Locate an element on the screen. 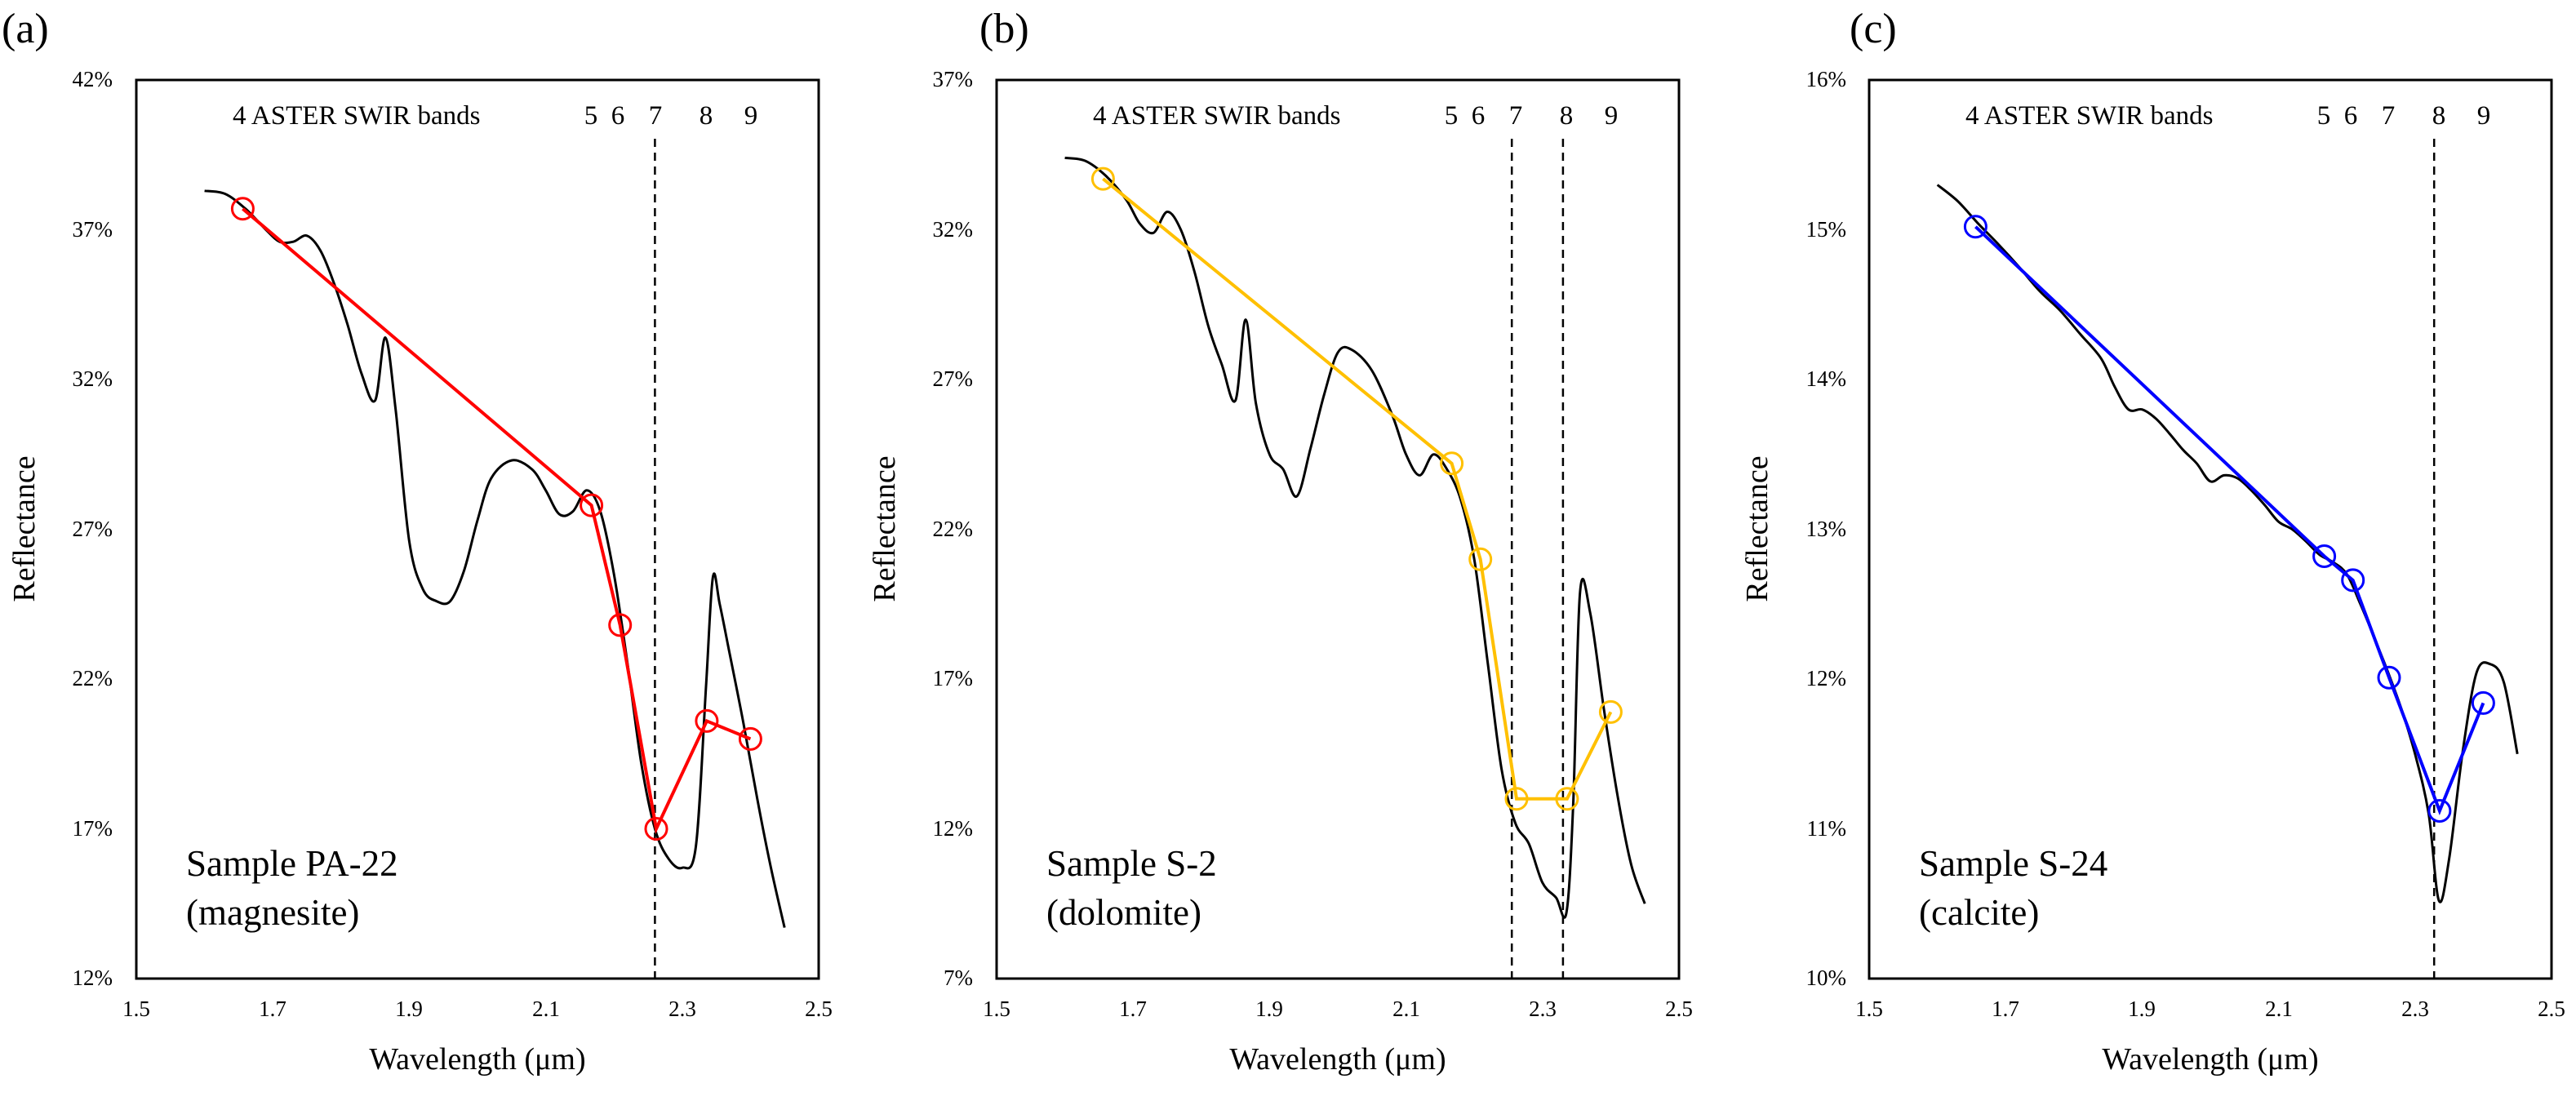 Image resolution: width=2576 pixels, height=1101 pixels. y-tick-label: 15% is located at coordinates (1826, 229).